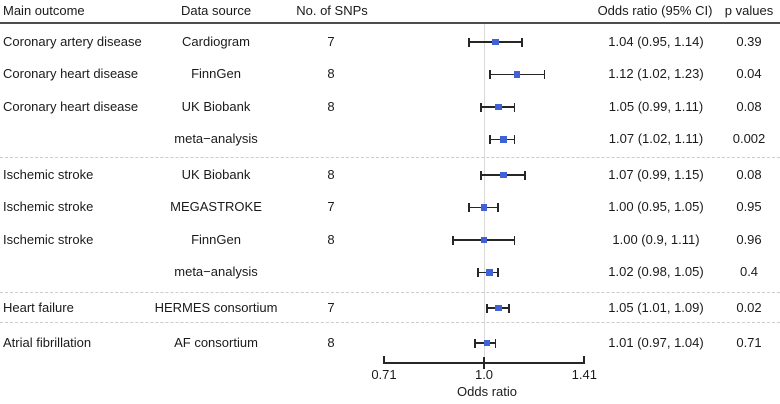  Describe the element at coordinates (749, 73) in the screenshot. I see `p-value: 0.04` at that location.